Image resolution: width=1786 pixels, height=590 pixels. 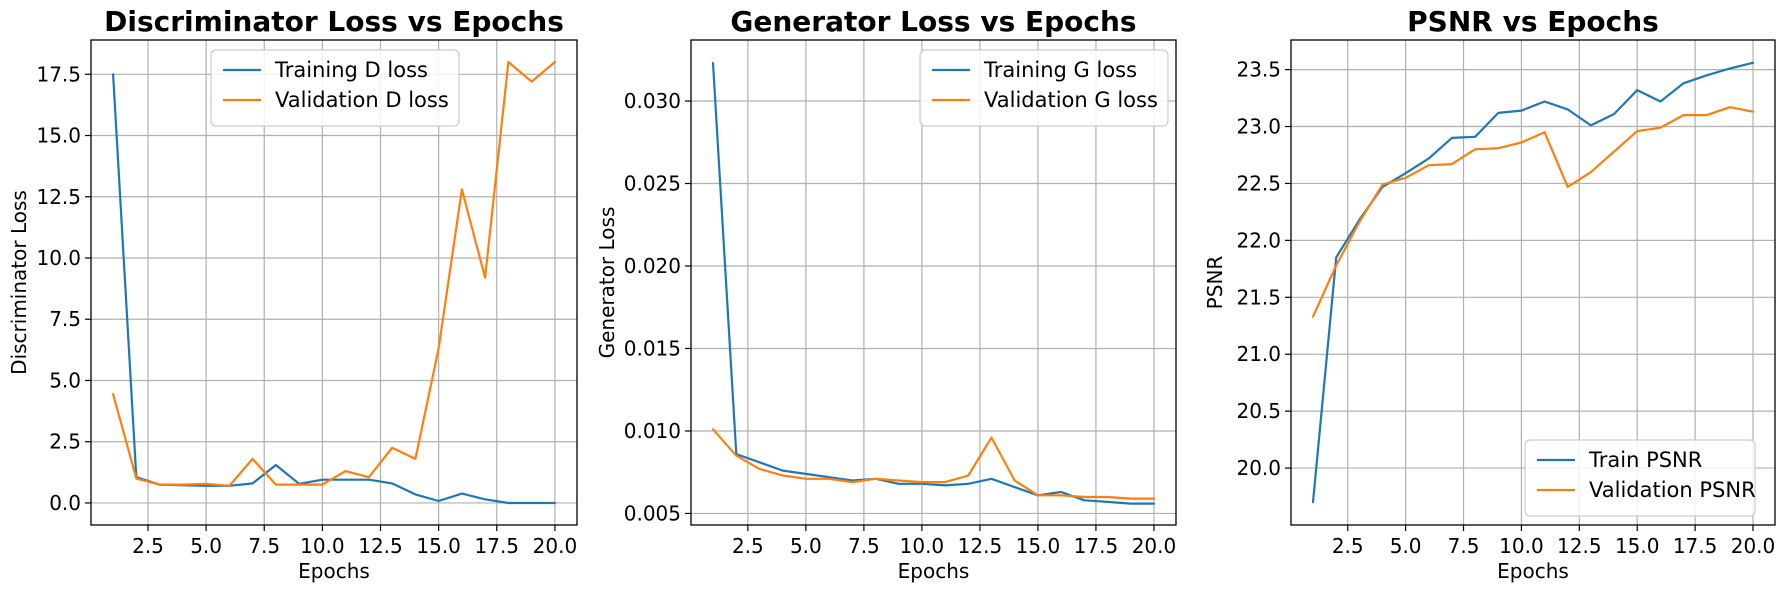 I want to click on legend-entry: Validation PSNR, so click(x=1672, y=490).